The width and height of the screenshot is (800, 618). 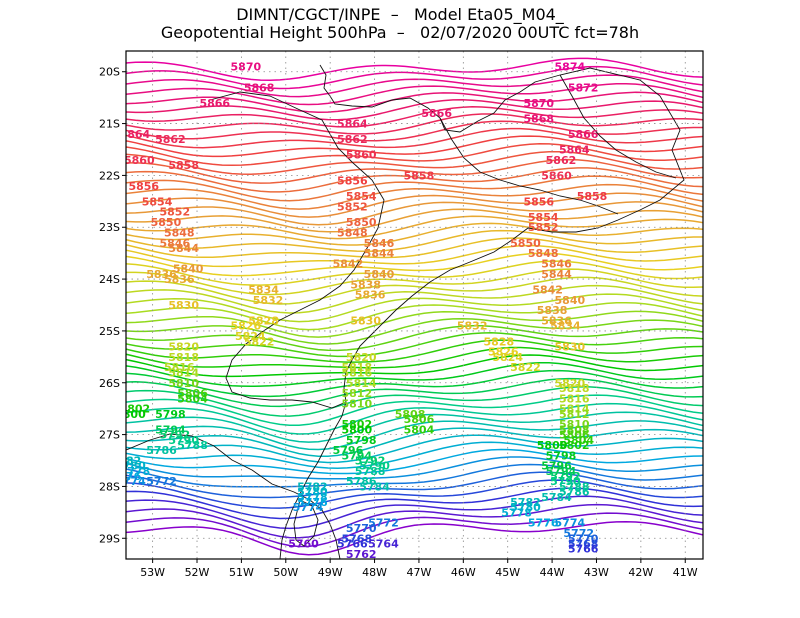 What do you see at coordinates (263, 321) in the screenshot?
I see `contour-label: 5828` at bounding box center [263, 321].